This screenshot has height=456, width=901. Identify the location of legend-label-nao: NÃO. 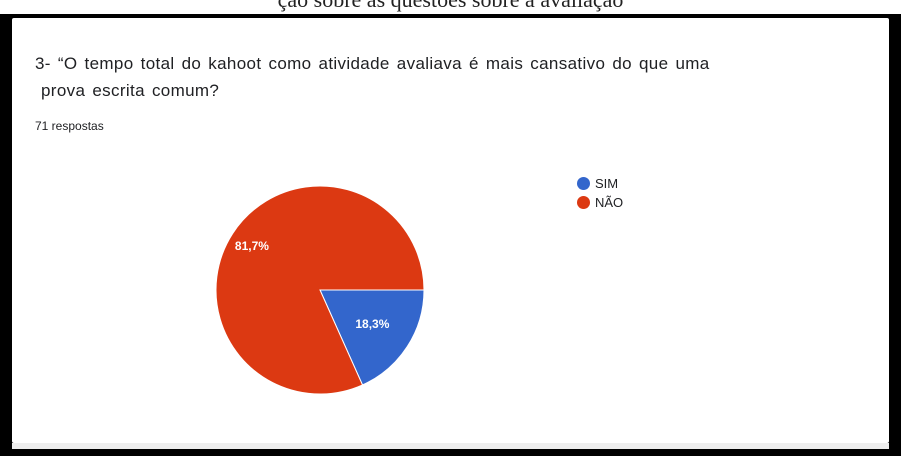
(609, 202).